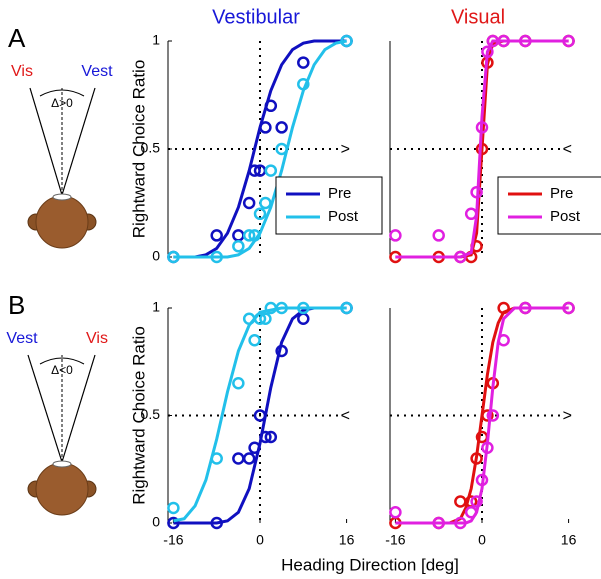 The height and width of the screenshot is (579, 601). What do you see at coordinates (478, 17) in the screenshot?
I see `chart-title: Visual` at bounding box center [478, 17].